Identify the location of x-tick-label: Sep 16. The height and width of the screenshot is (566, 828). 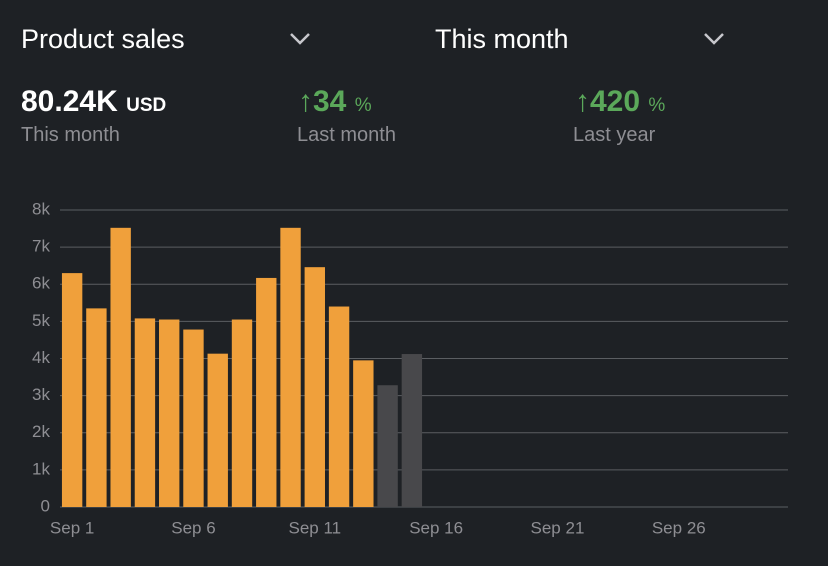
(436, 527).